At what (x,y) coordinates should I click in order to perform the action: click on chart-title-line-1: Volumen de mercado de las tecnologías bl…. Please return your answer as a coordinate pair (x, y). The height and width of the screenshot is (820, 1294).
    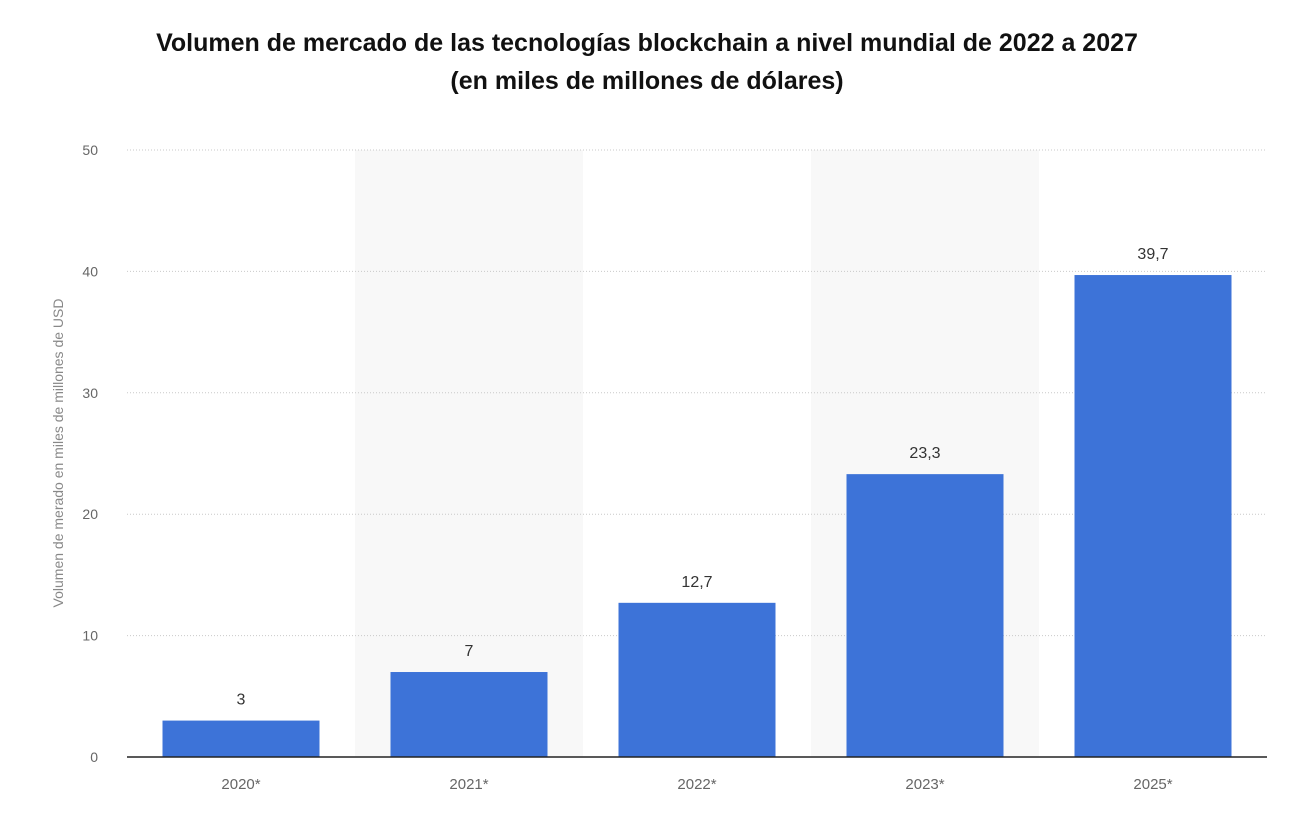
    Looking at the image, I should click on (647, 43).